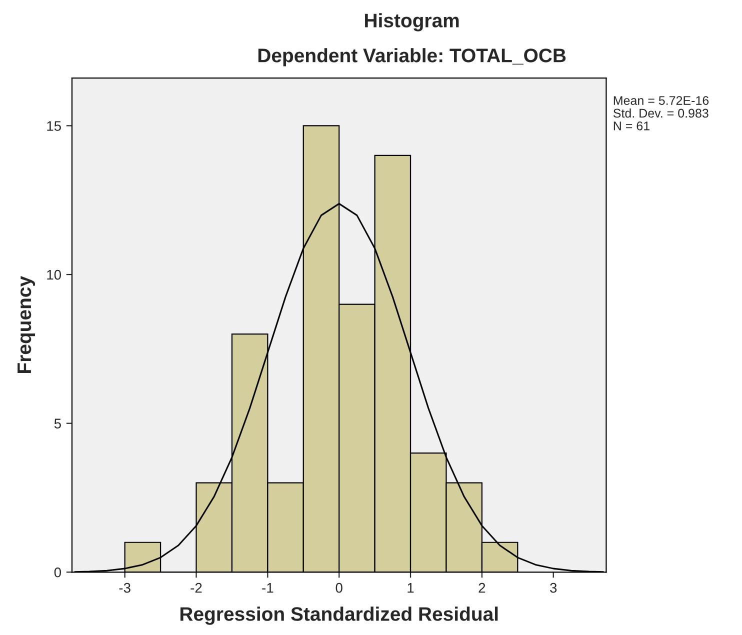  Describe the element at coordinates (412, 22) in the screenshot. I see `chart-title: Histogram` at that location.